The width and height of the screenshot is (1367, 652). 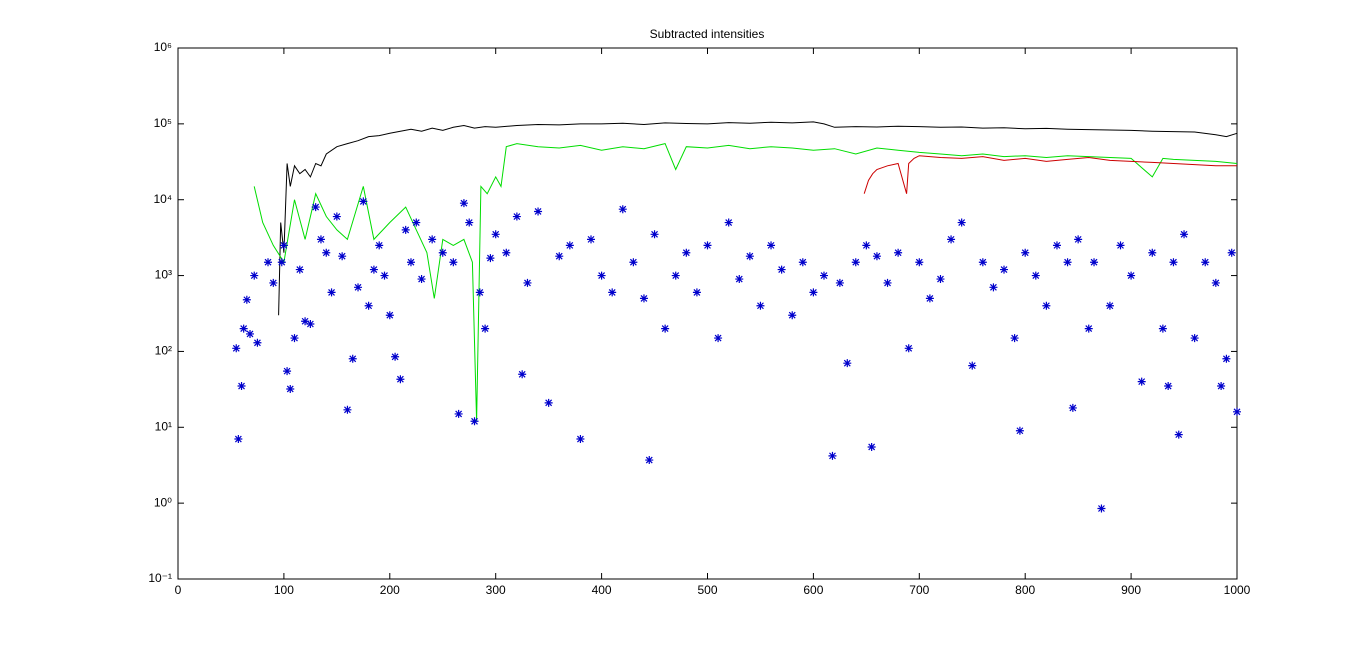 I want to click on x-tick-label: 900, so click(x=1131, y=590).